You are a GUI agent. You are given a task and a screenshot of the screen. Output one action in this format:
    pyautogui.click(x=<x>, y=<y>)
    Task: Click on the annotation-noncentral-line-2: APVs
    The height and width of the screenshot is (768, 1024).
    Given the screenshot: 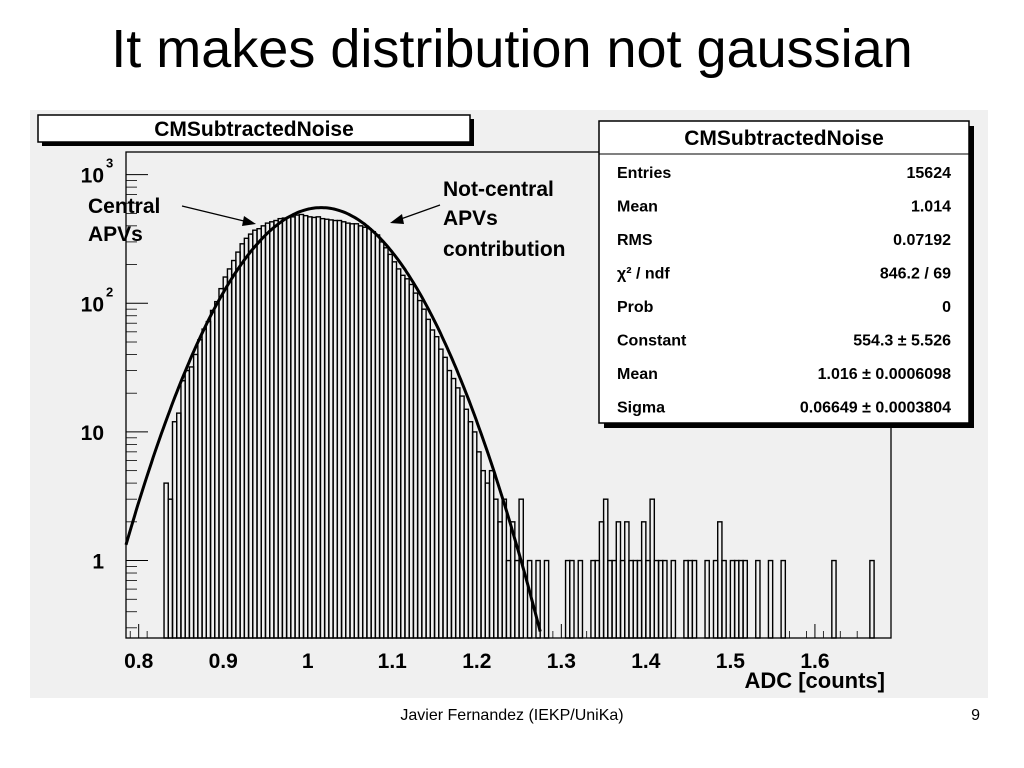 What is the action you would take?
    pyautogui.click(x=470, y=218)
    